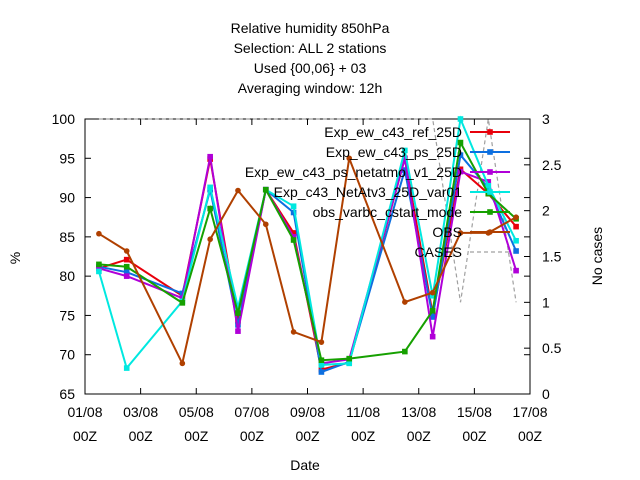  What do you see at coordinates (546, 119) in the screenshot?
I see `y2-tick-label: 3` at bounding box center [546, 119].